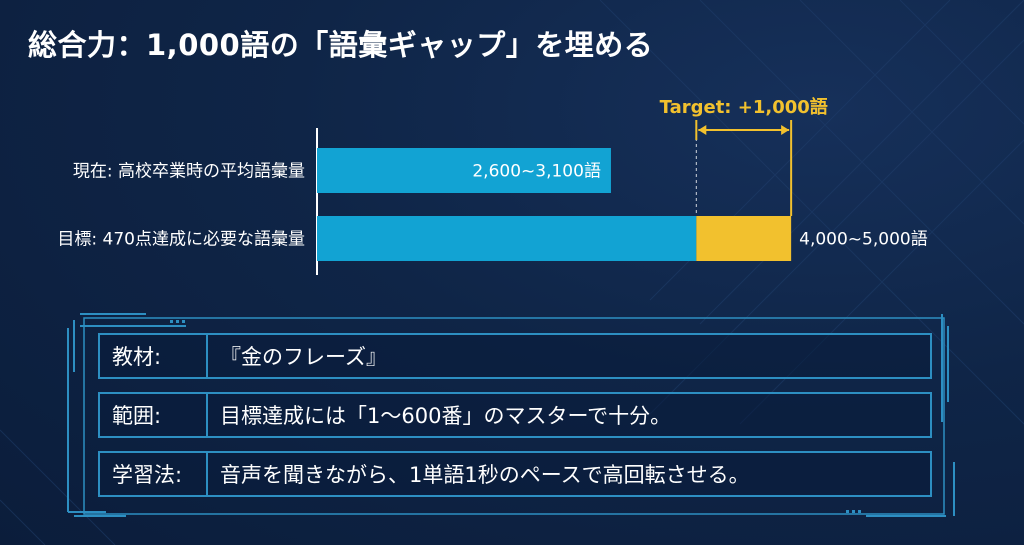  Describe the element at coordinates (785, 130) in the screenshot. I see `annotation-arrow-right` at that location.